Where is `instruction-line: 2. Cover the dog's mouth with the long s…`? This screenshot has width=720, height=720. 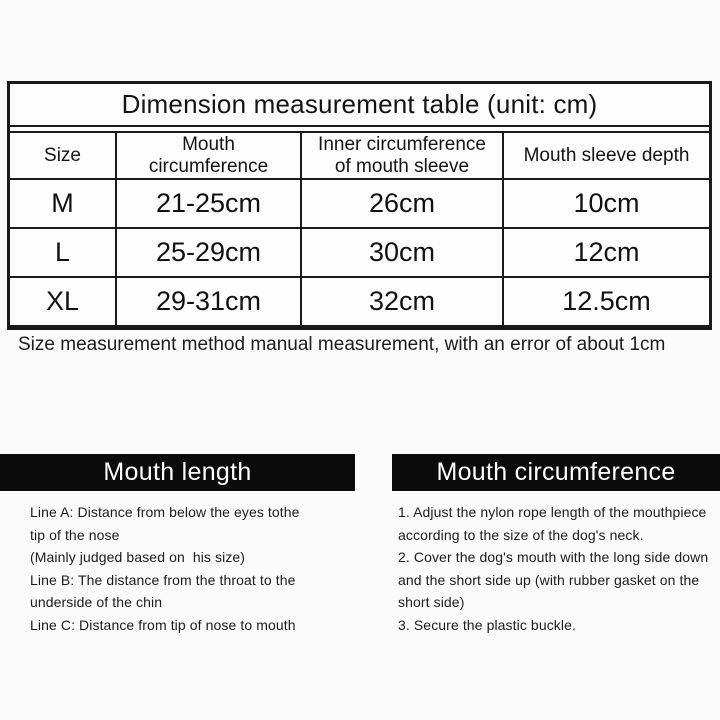
instruction-line: 2. Cover the dog's mouth with the long s… is located at coordinates (553, 557).